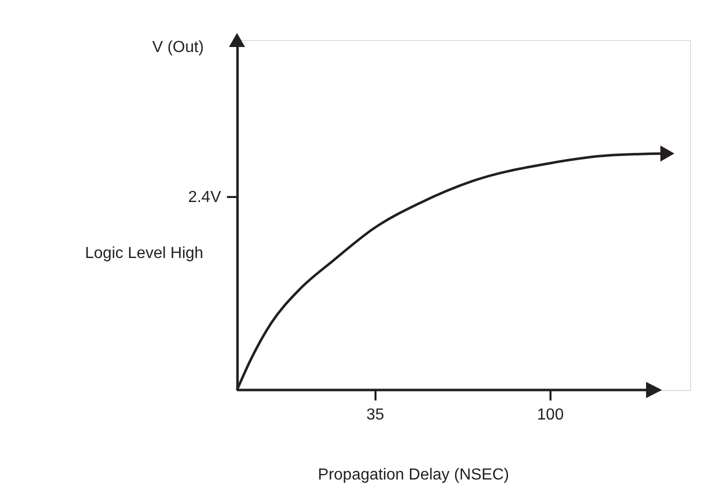  Describe the element at coordinates (205, 197) in the screenshot. I see `text: 2.4V` at that location.